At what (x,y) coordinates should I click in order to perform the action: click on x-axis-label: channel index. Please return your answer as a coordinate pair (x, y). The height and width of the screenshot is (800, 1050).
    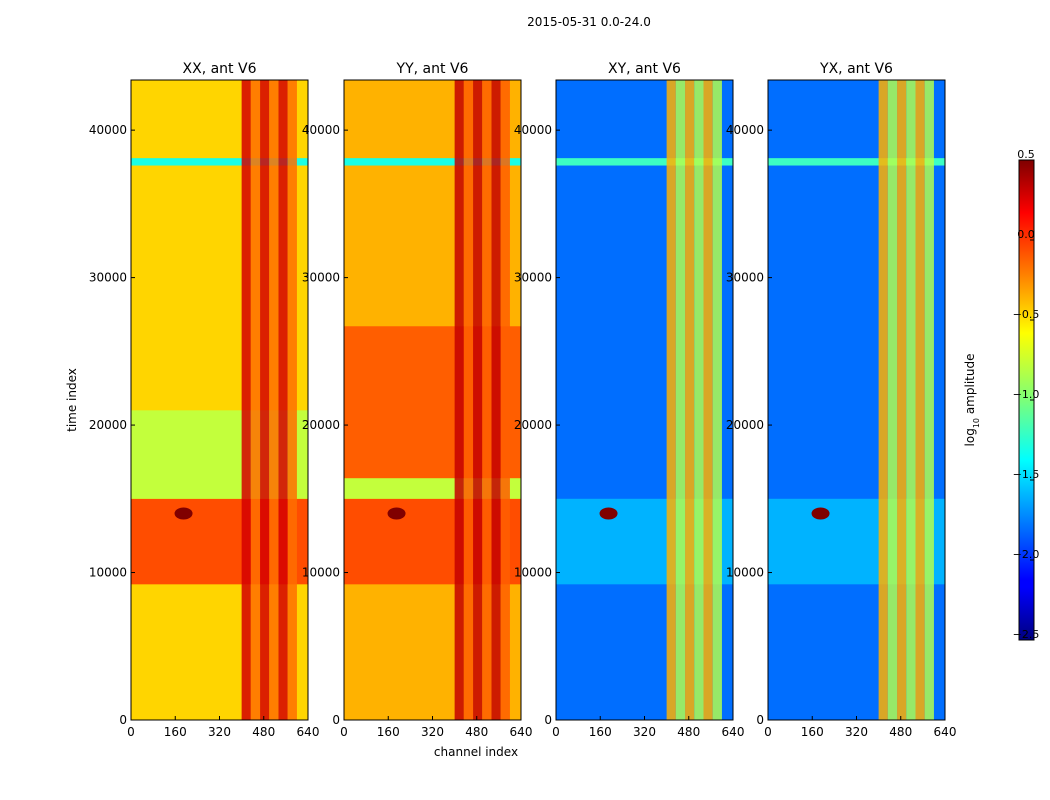
    Looking at the image, I should click on (476, 752).